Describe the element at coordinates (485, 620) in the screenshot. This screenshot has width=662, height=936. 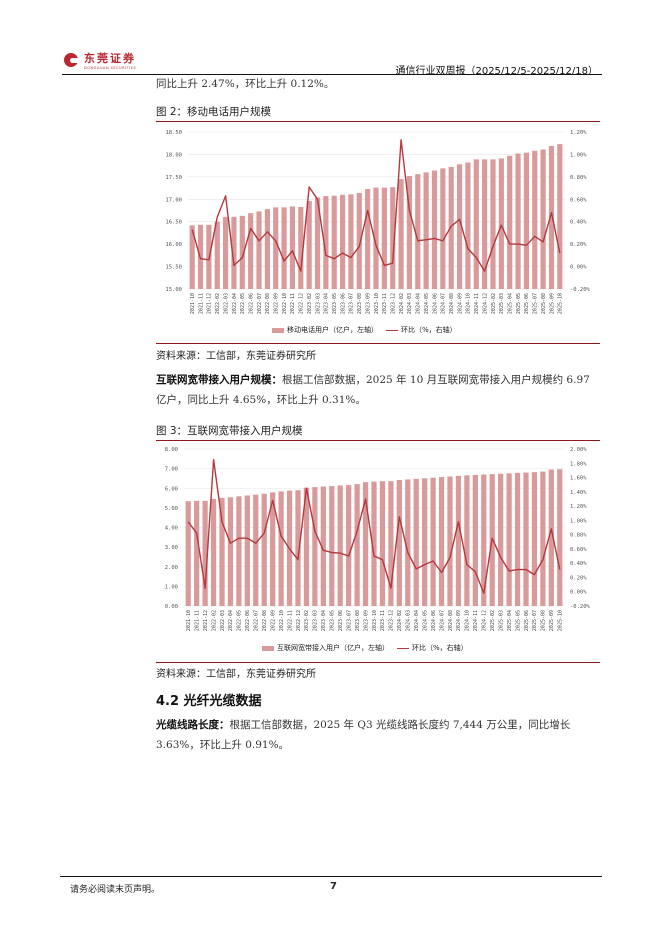
I see `svg-text: 2024-12` at that location.